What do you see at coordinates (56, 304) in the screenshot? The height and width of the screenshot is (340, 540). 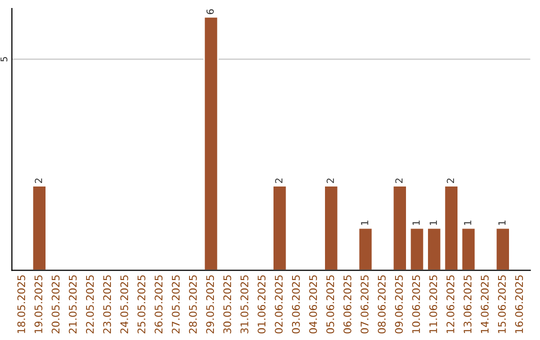 I see `x-tick-label: 20.05.2025` at bounding box center [56, 304].